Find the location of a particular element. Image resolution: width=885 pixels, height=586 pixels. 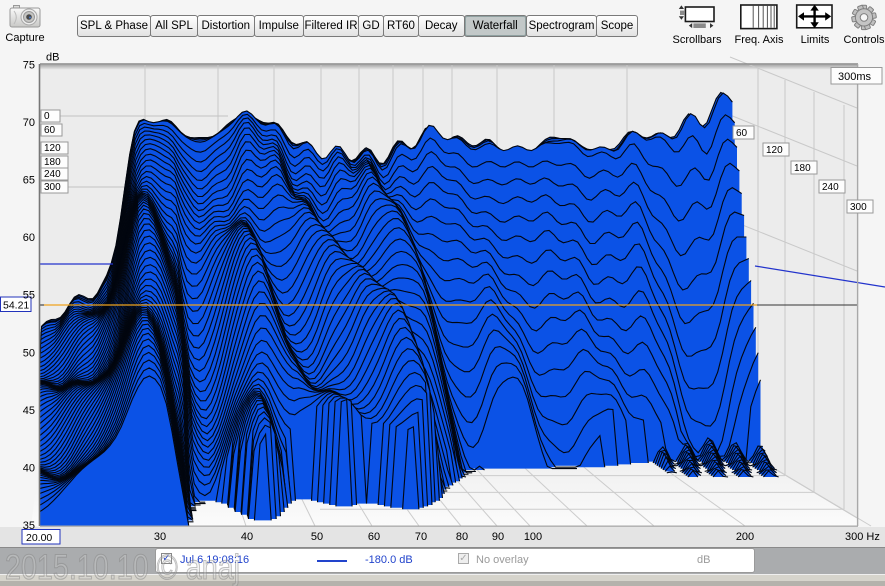

svg-text: 20.00 is located at coordinates (39, 538).